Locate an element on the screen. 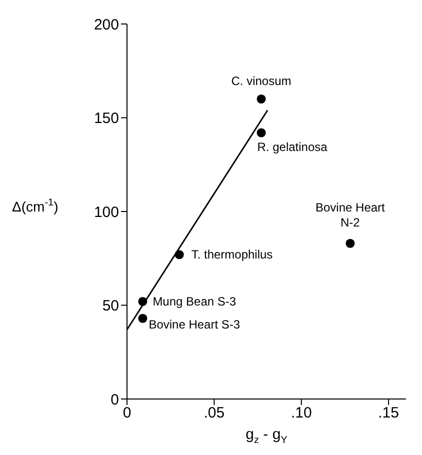  y-tick-label: 200 is located at coordinates (106, 25).